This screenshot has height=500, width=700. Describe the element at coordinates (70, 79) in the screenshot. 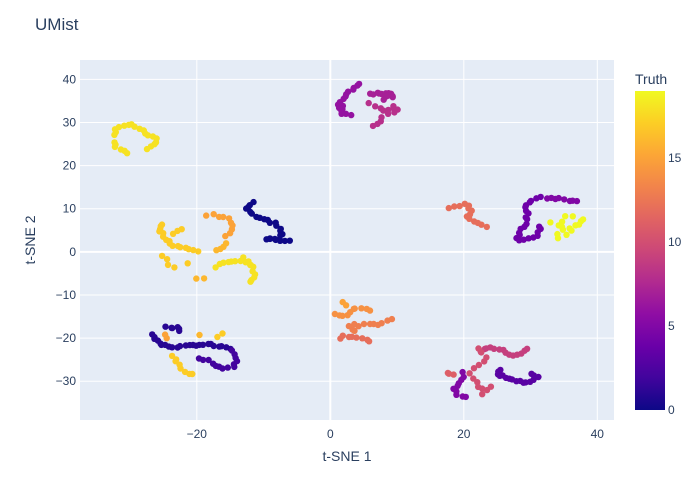

I see `y-tick-label: 40` at that location.